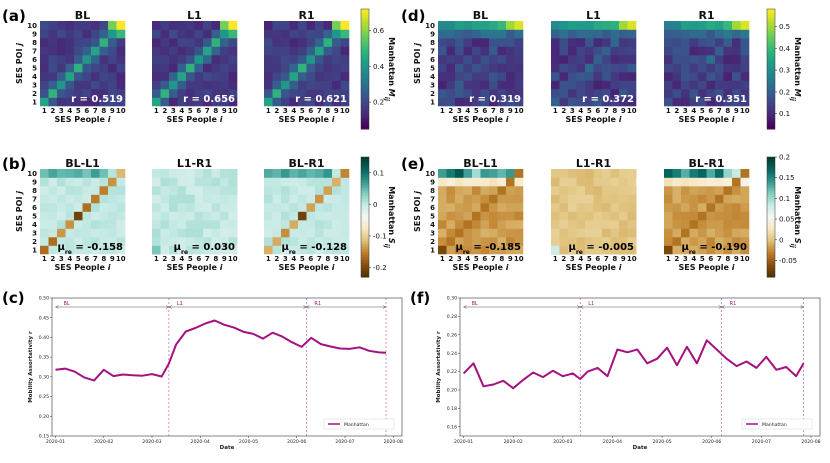 The image size is (830, 463). I want to click on y-tick-label: 3, so click(34, 85).